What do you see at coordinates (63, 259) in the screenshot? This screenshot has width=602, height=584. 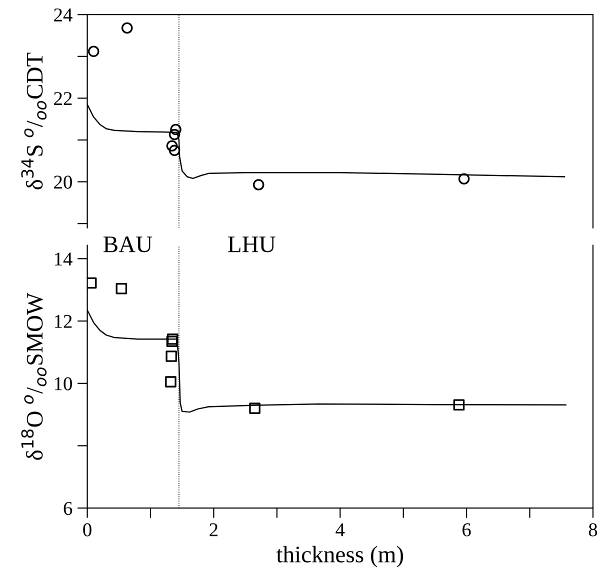 I see `y-tick-label: 14` at bounding box center [63, 259].